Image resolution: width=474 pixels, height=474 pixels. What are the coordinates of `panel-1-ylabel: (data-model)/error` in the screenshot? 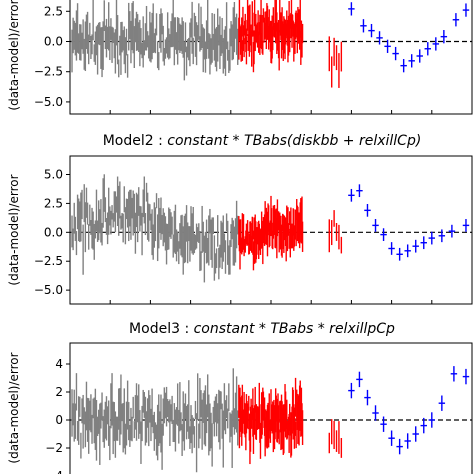 It's located at (14, 55).